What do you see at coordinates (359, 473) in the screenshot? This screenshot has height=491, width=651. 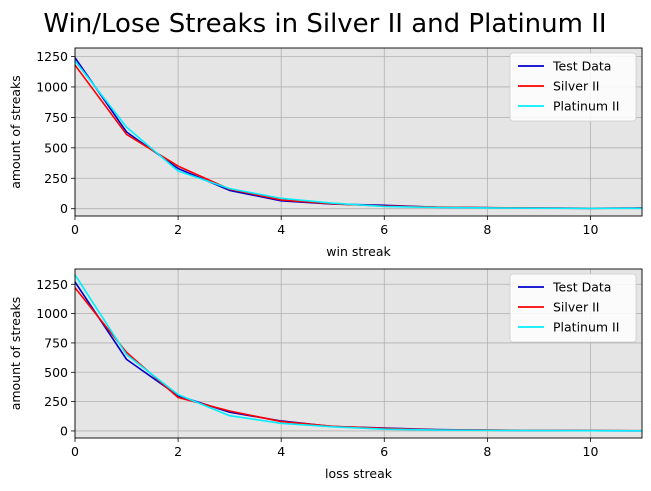 I see `x-axis-label: loss streak` at bounding box center [359, 473].